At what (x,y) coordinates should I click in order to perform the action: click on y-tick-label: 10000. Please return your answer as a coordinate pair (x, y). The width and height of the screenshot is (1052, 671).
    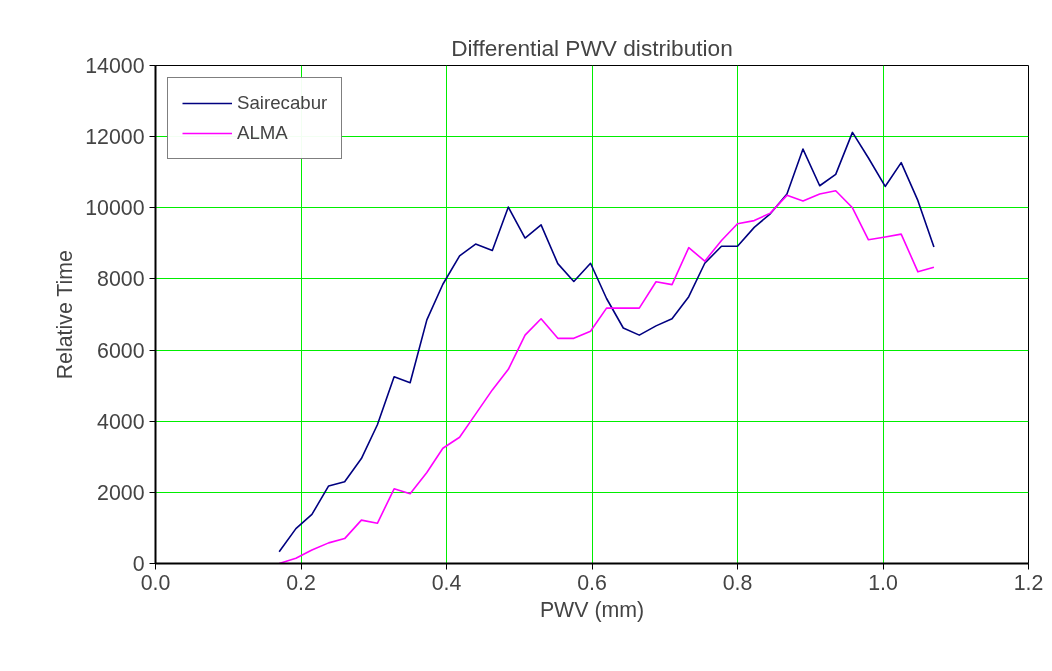
    Looking at the image, I should click on (115, 208).